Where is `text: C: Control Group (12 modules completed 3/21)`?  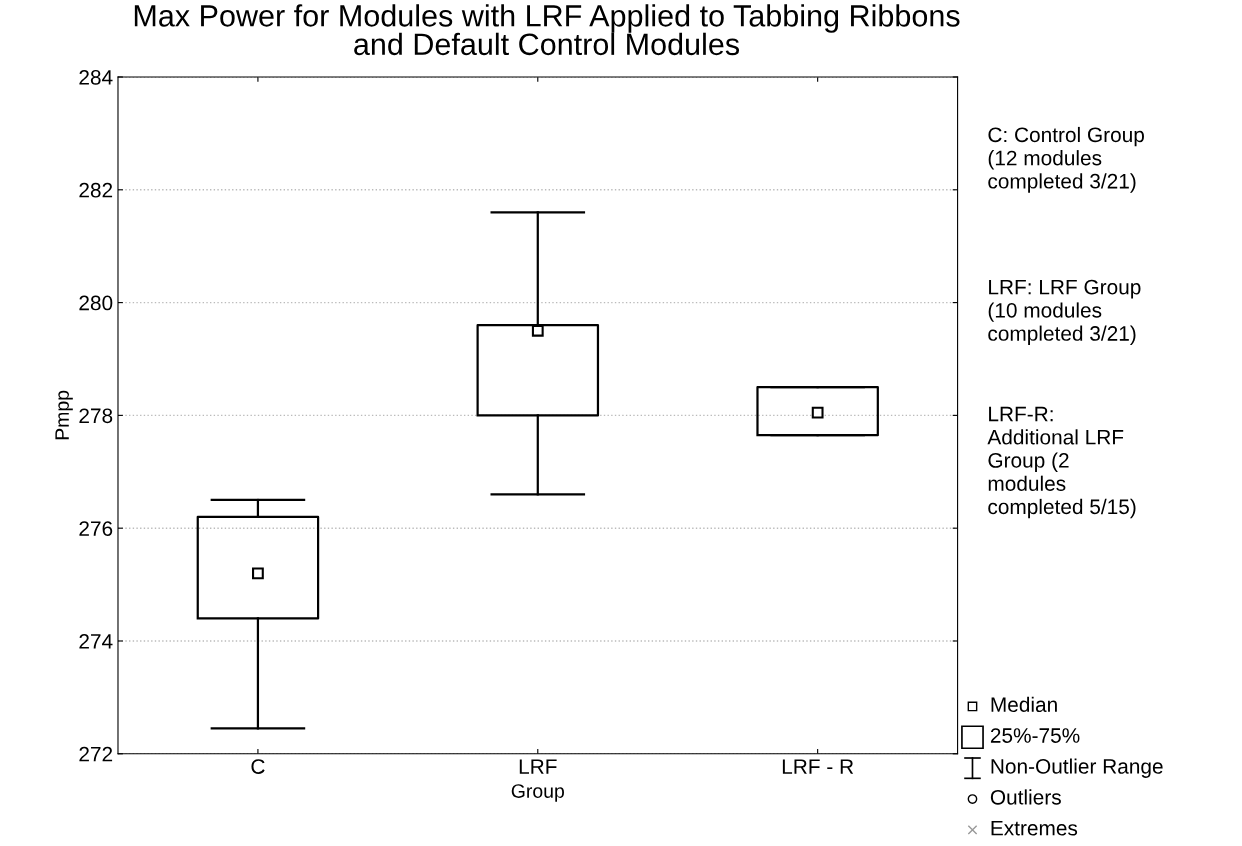
text: C: Control Group (12 modules completed 3/21) is located at coordinates (1066, 159).